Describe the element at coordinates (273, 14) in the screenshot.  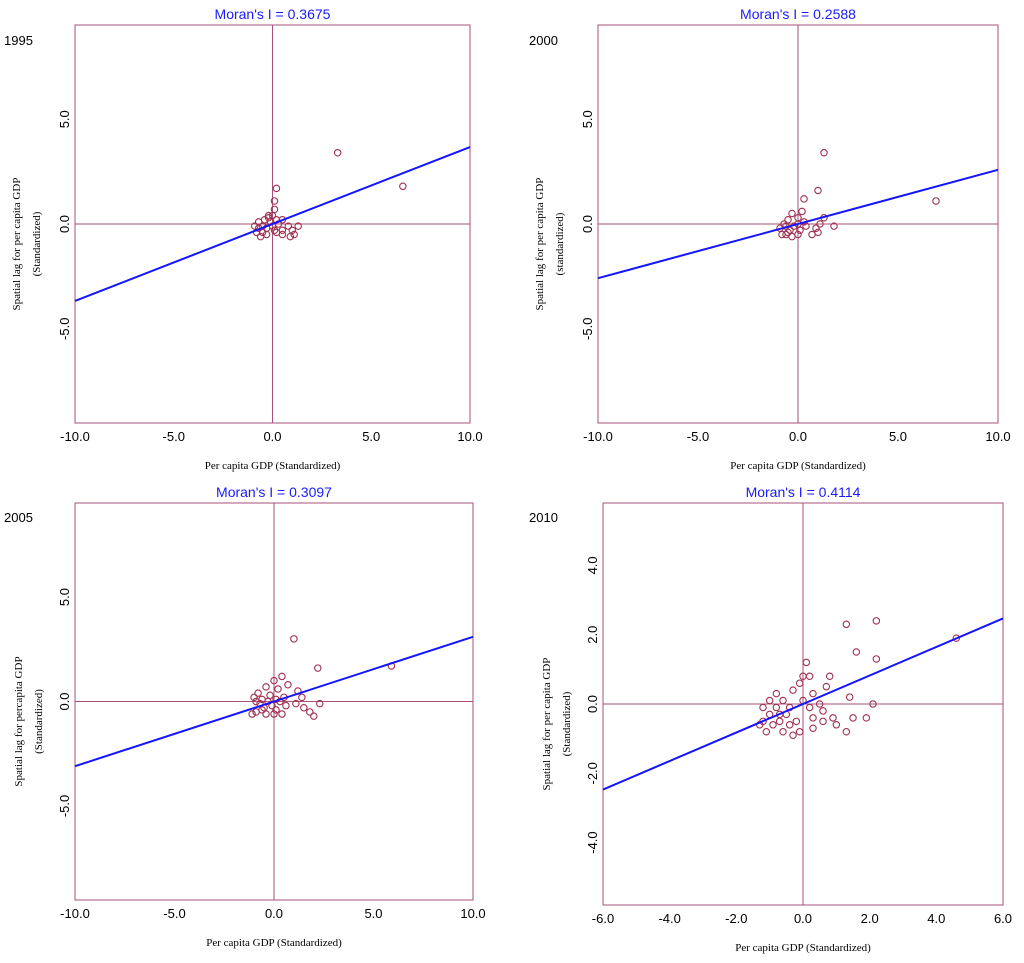
I see `chart-title: Moran's I = 0.3675` at that location.